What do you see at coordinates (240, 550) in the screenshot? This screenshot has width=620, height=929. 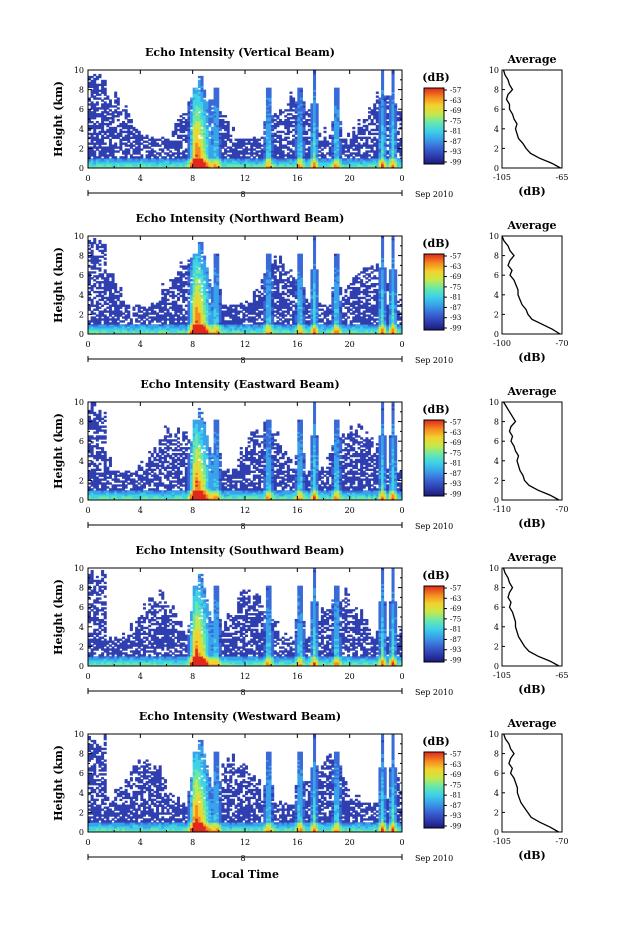 I see `panel-title: Echo Intensity (Southward Beam)` at bounding box center [240, 550].